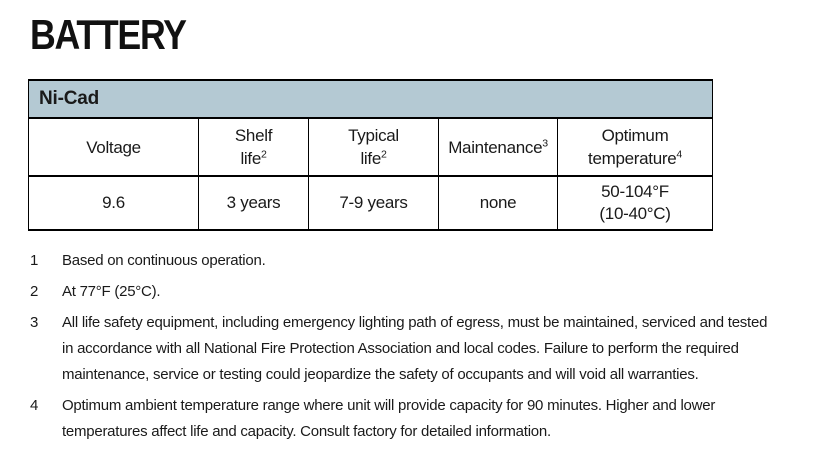 The height and width of the screenshot is (470, 824). Describe the element at coordinates (108, 34) in the screenshot. I see `page-title: BATTERY` at that location.